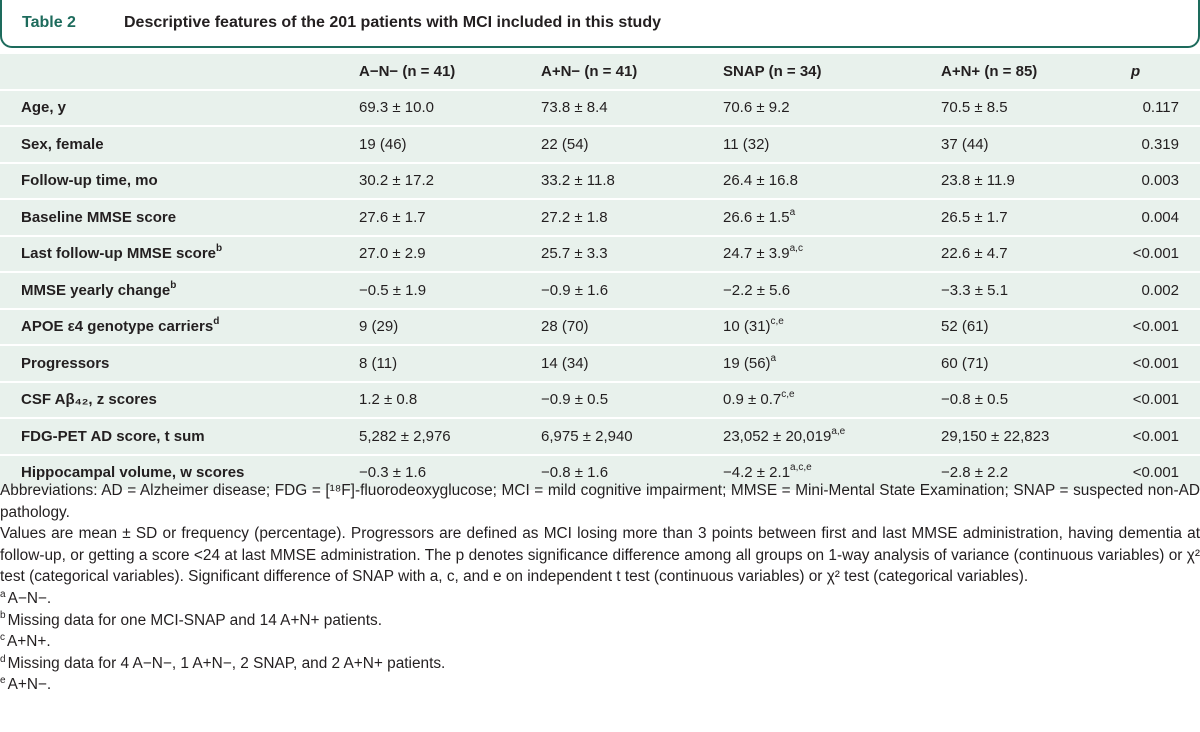  Describe the element at coordinates (1036, 217) in the screenshot. I see `table-cell: 26.5 ± 1.7` at that location.